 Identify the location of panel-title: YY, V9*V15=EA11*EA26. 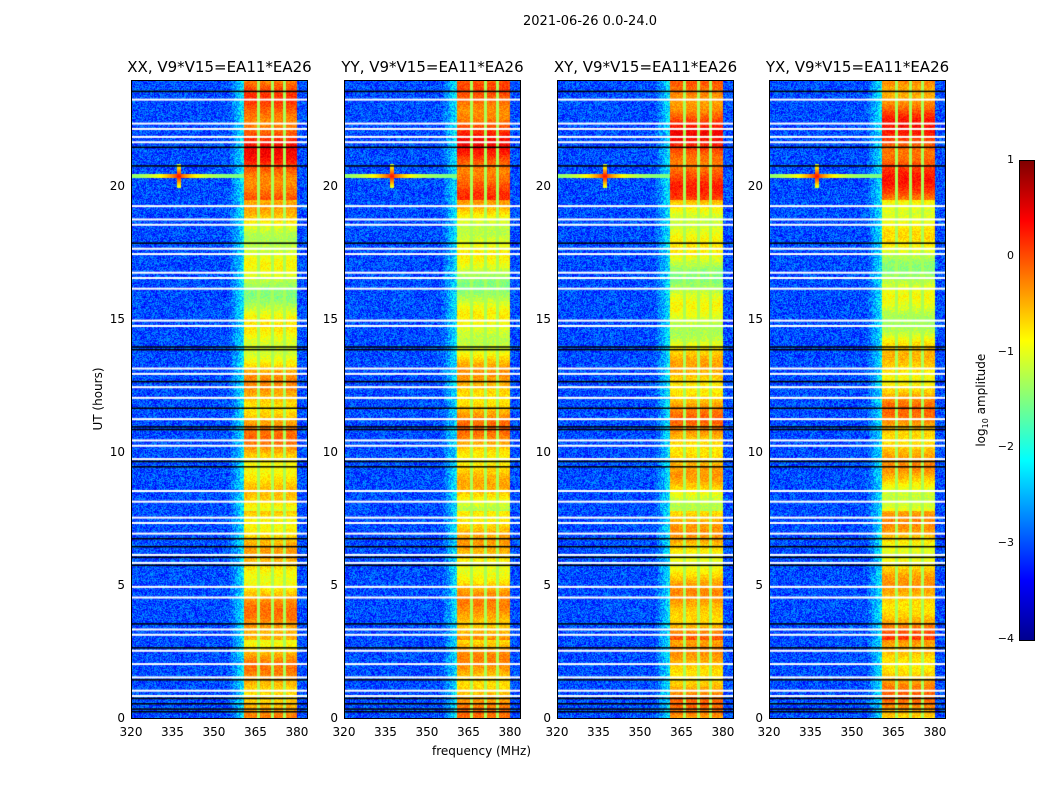
(432, 67).